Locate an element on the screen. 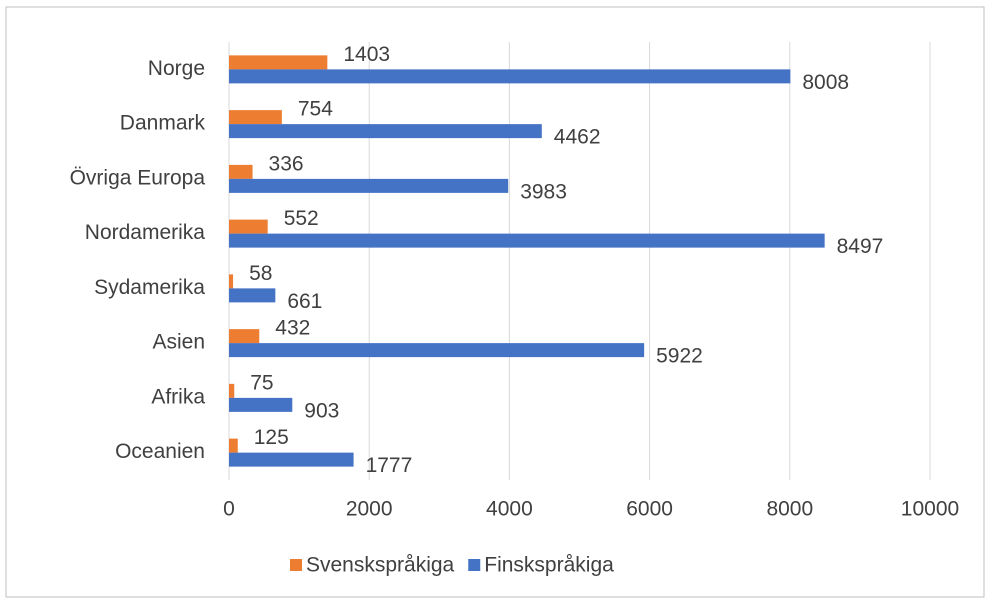 The image size is (991, 599). data-label: 432 is located at coordinates (292, 328).